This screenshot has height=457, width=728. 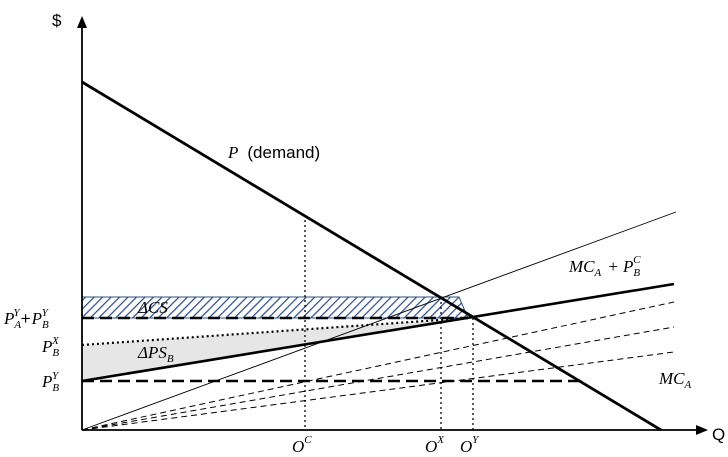 What do you see at coordinates (82, 22) in the screenshot?
I see `y-axis-arrow` at bounding box center [82, 22].